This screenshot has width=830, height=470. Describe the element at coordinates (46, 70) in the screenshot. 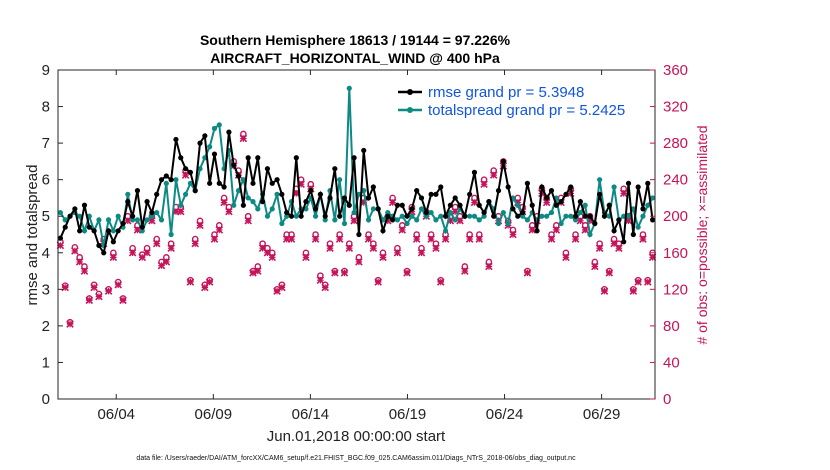

I see `y-tick-label: 9` at that location.